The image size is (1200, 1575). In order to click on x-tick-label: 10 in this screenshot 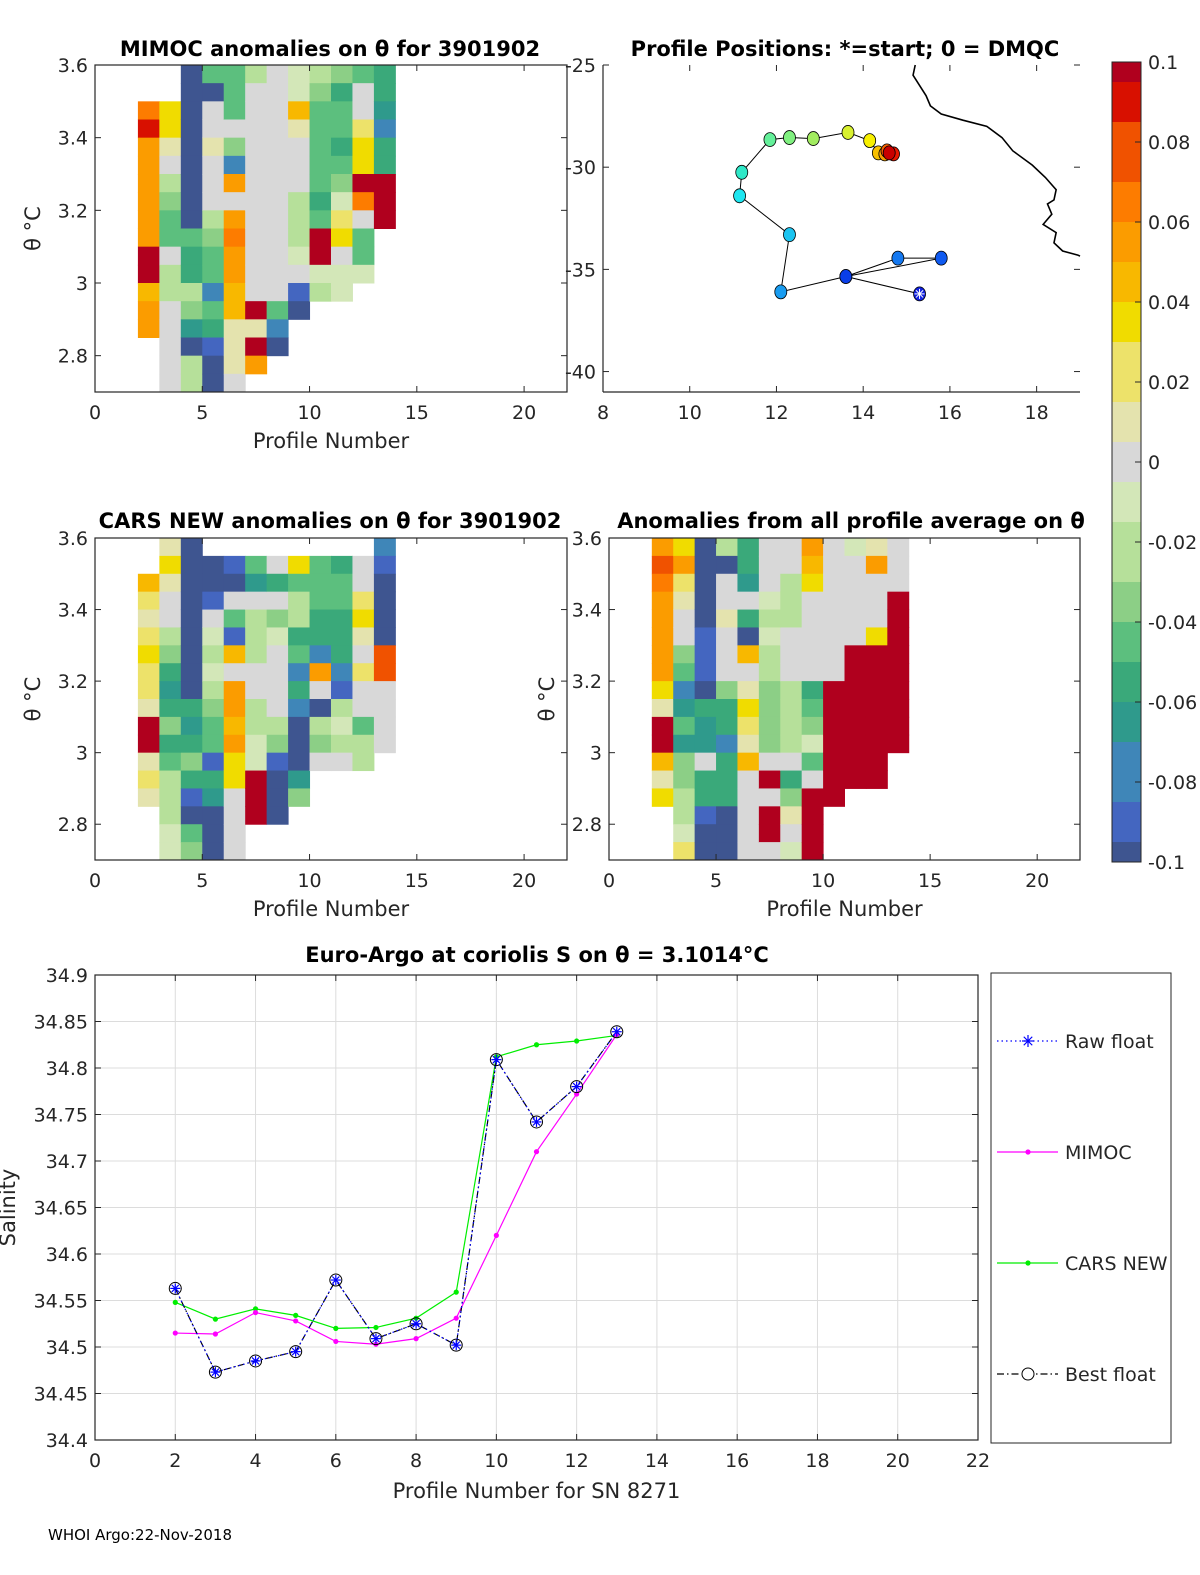, I will do `click(496, 1461)`.